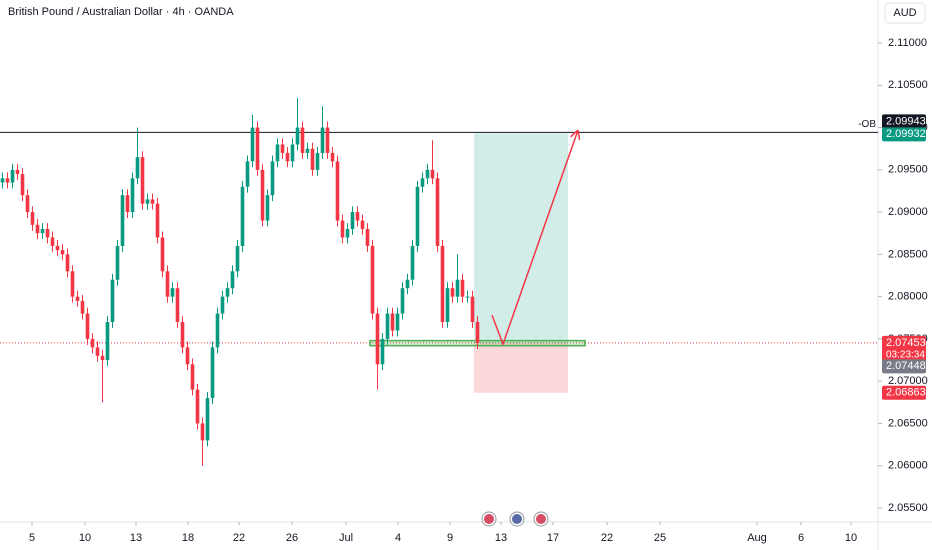  I want to click on level-tag, so click(904, 121).